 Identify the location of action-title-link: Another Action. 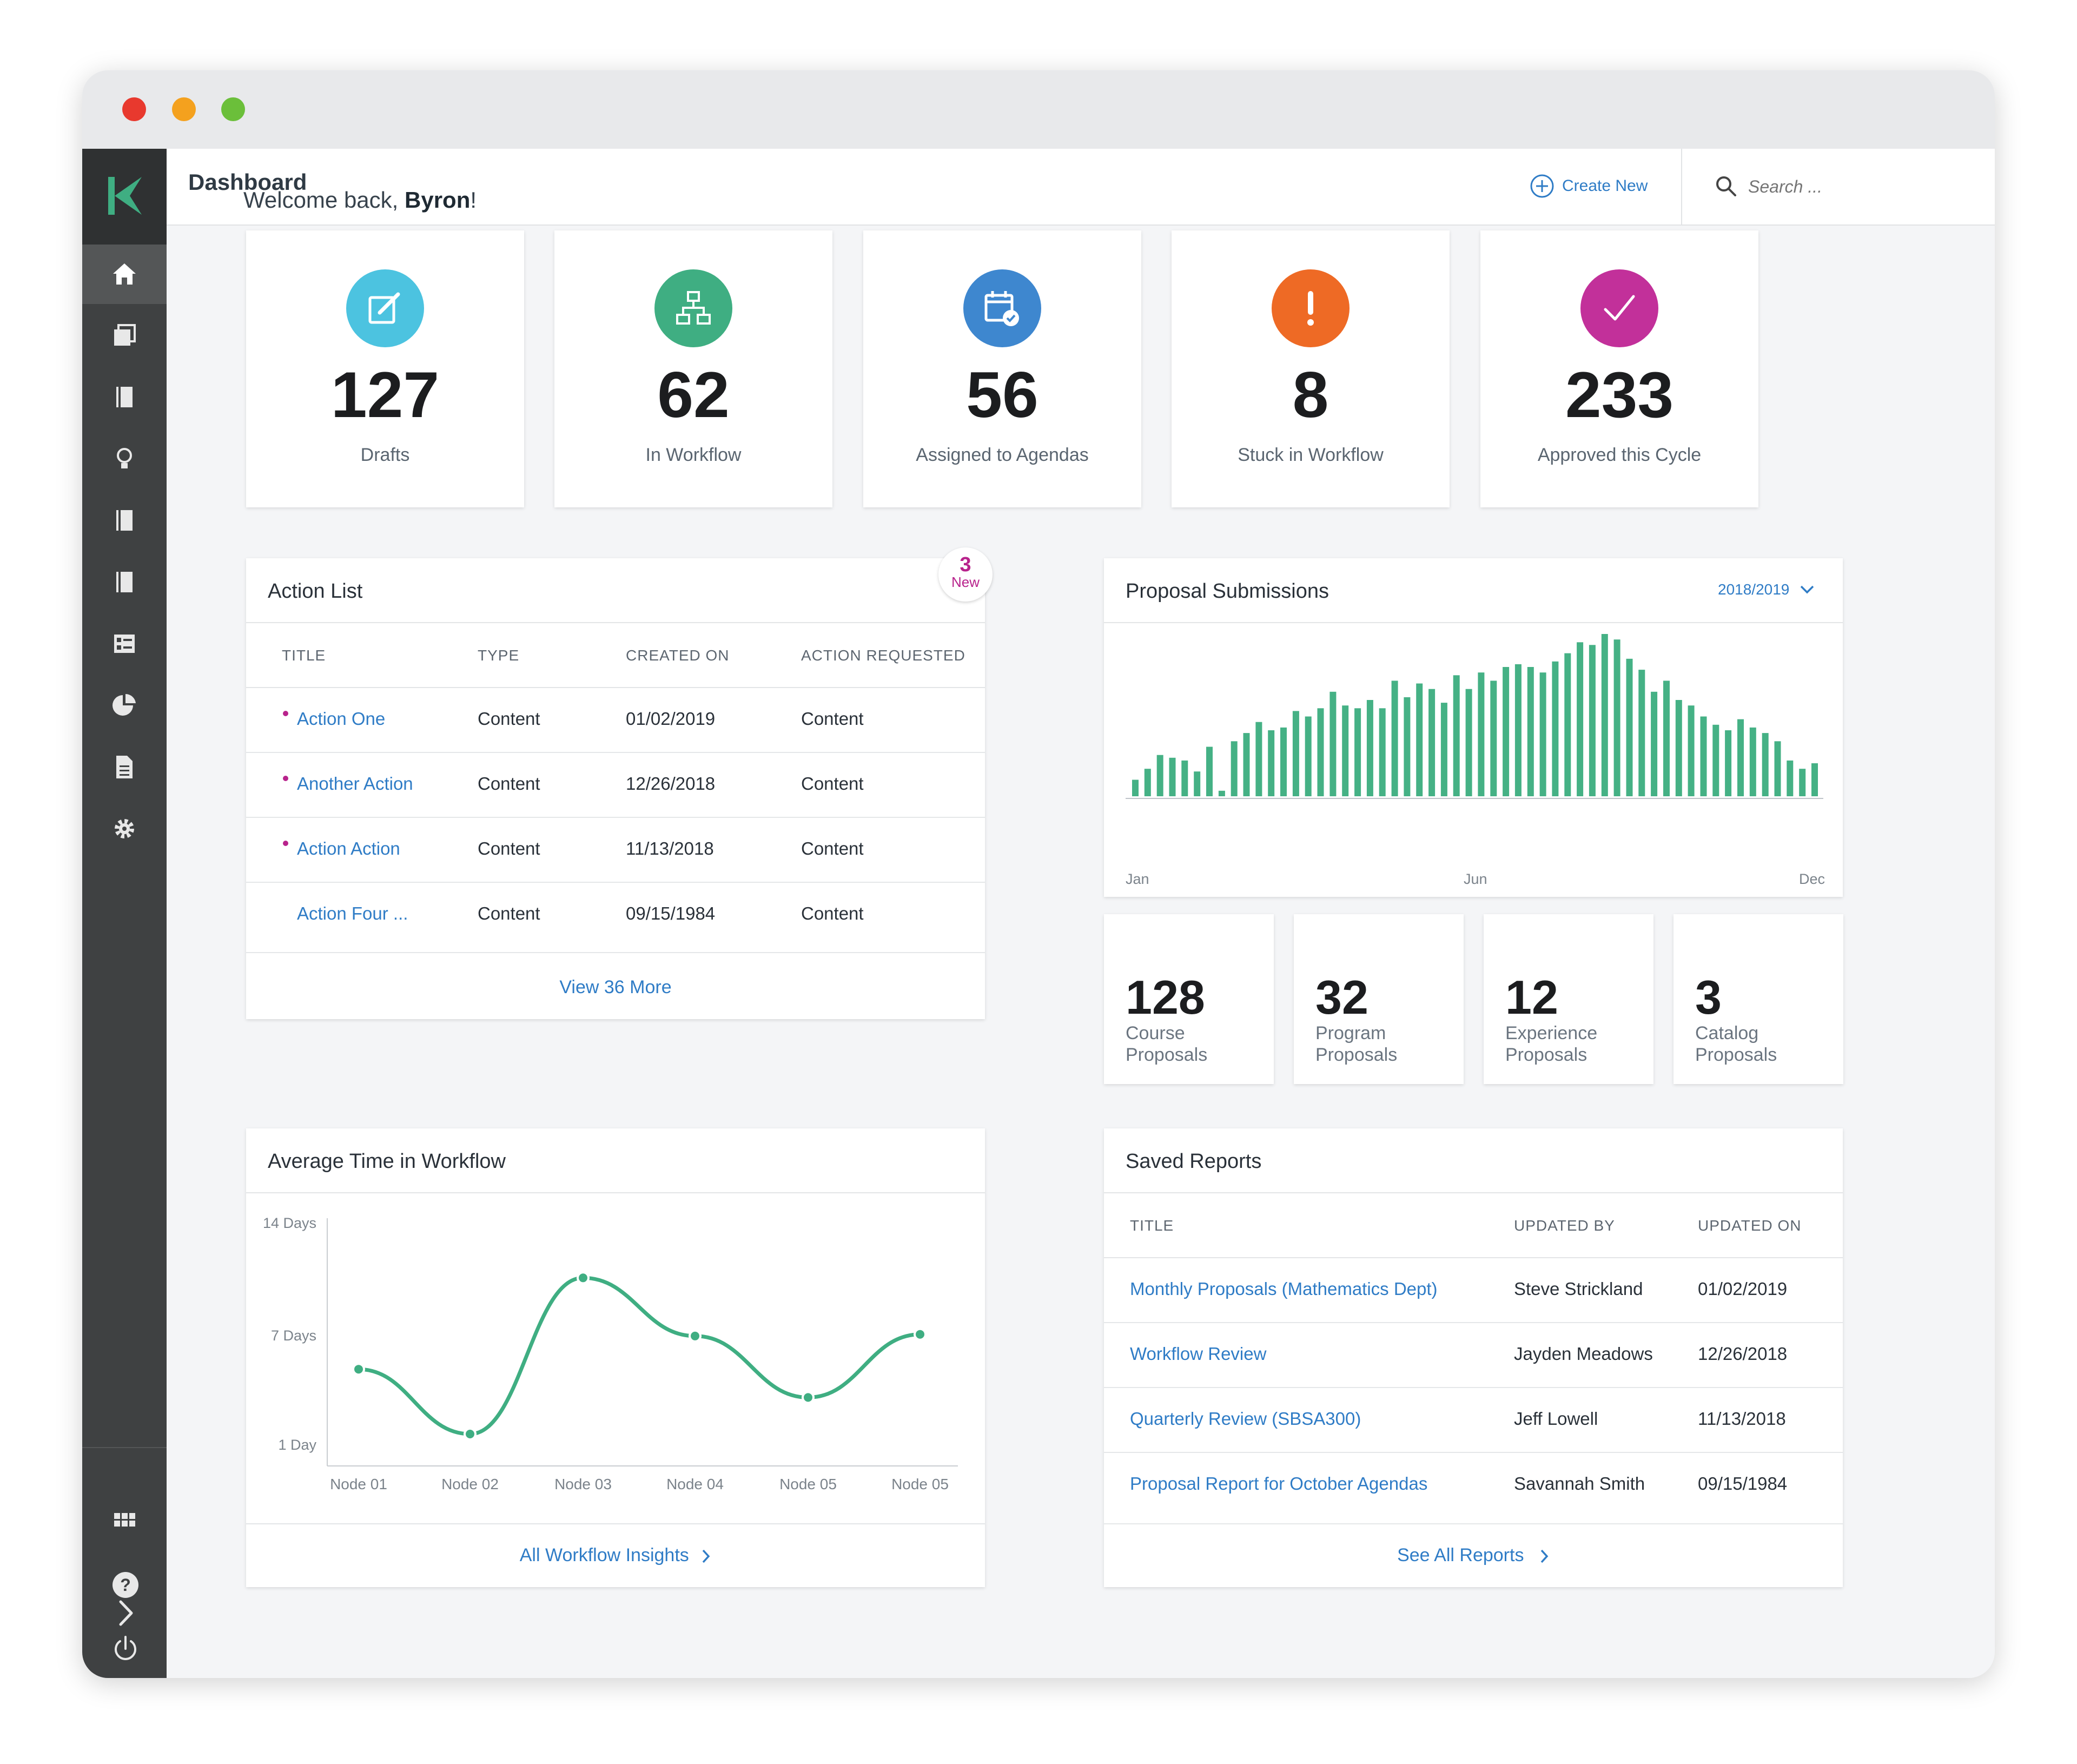
(355, 784).